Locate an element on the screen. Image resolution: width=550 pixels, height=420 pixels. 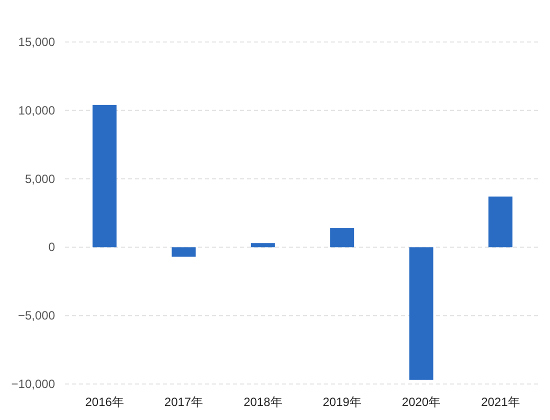
y-tick-label: −5,000 is located at coordinates (37, 315).